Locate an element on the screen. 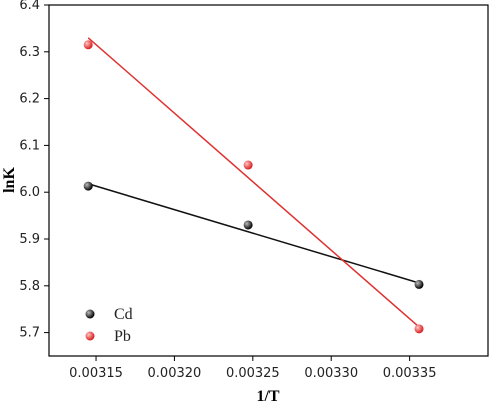  y-tick-label: 5.9 is located at coordinates (29, 239).